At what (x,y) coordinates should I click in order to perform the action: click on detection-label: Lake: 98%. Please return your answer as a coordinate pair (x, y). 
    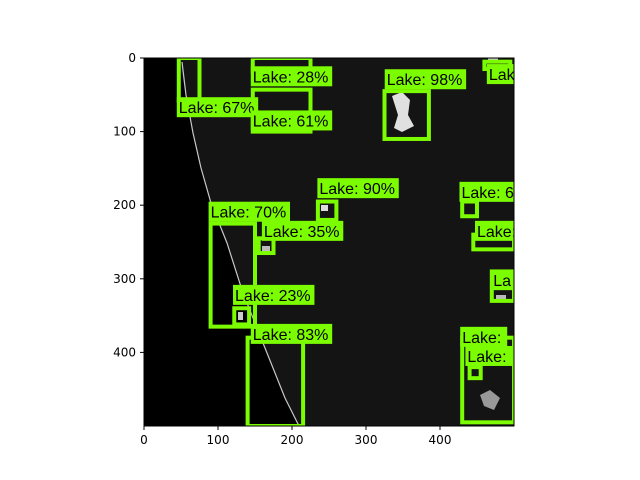
    Looking at the image, I should click on (425, 80).